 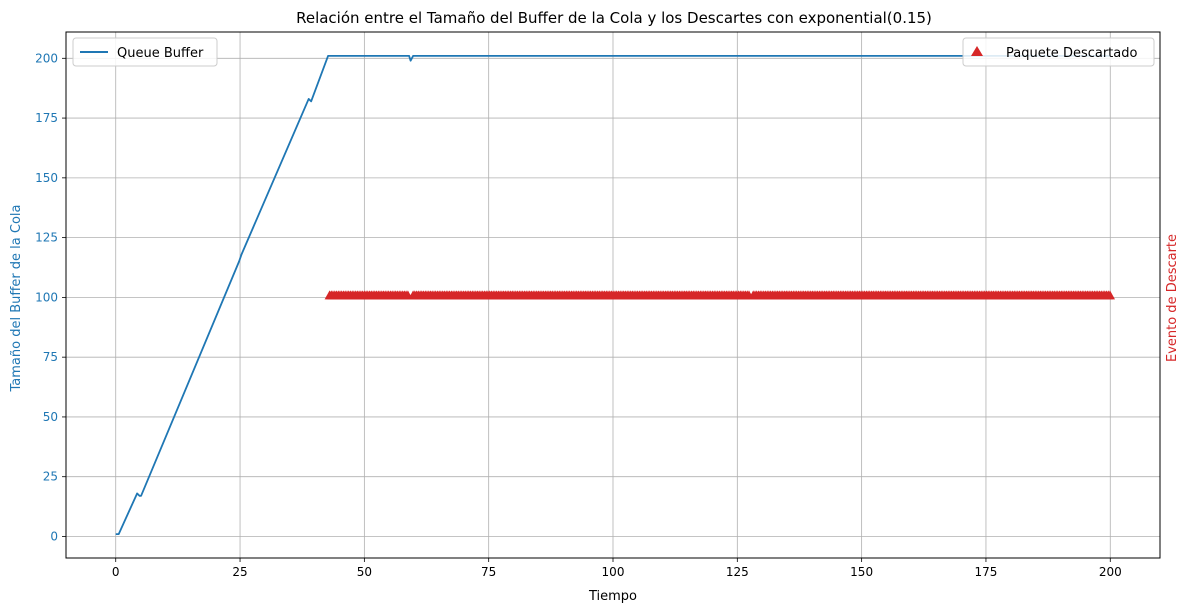 I want to click on legend-right-box, so click(x=1058, y=52).